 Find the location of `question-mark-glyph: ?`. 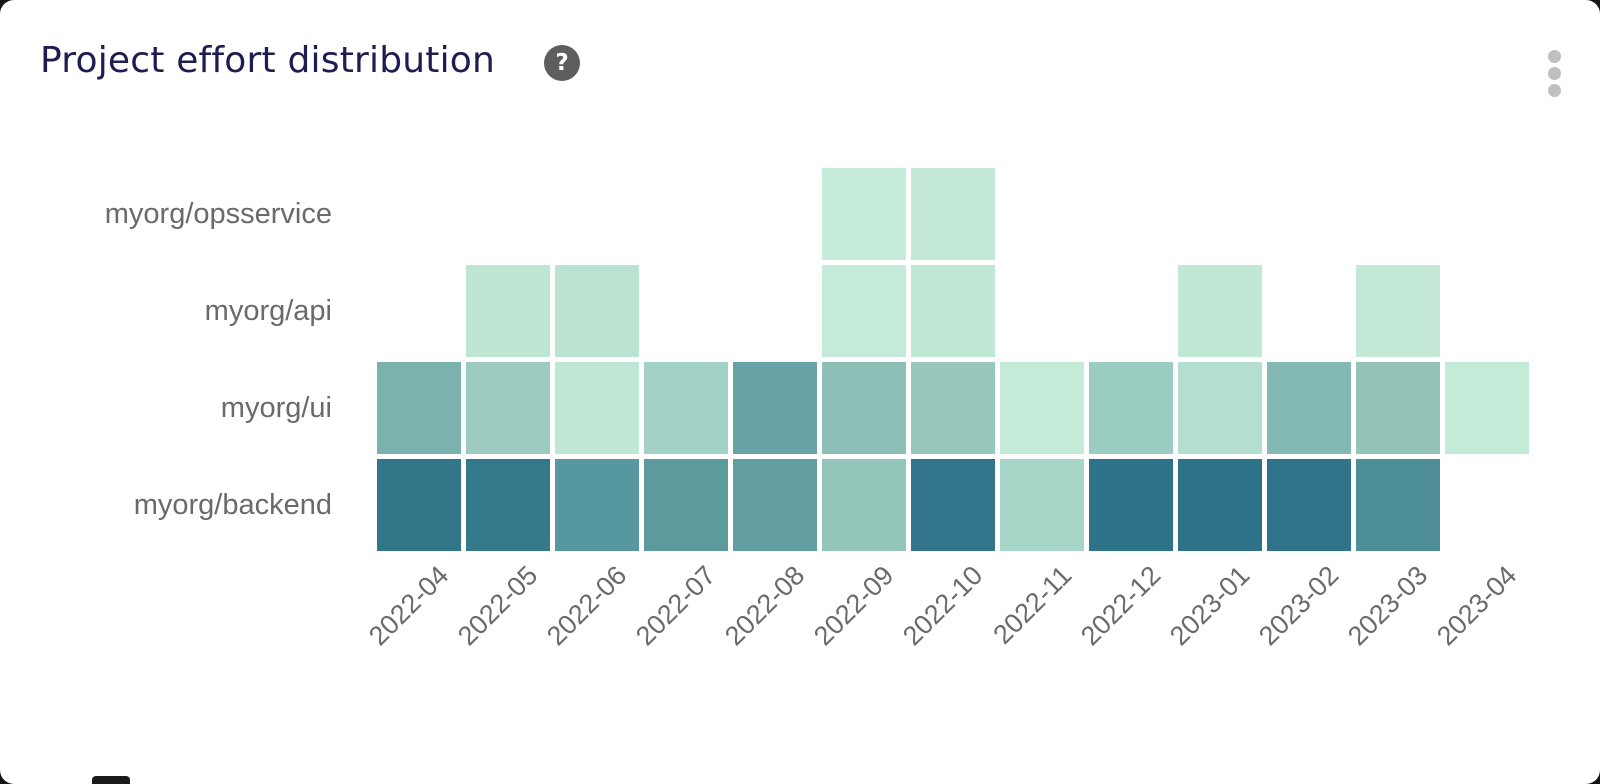

question-mark-glyph: ? is located at coordinates (562, 62).